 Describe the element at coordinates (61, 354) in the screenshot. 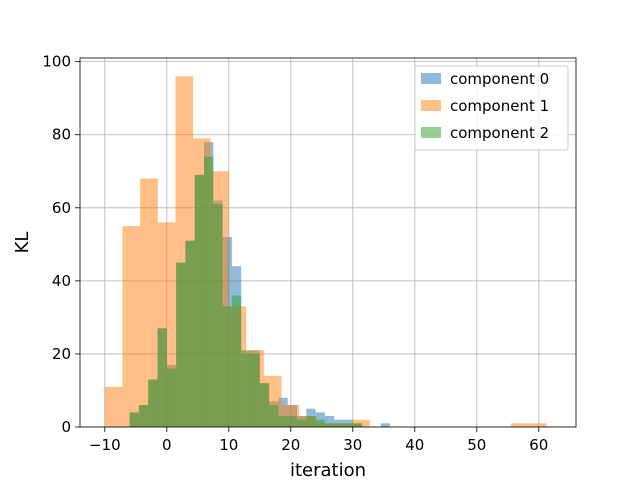

I see `y-tick-label: 20` at that location.